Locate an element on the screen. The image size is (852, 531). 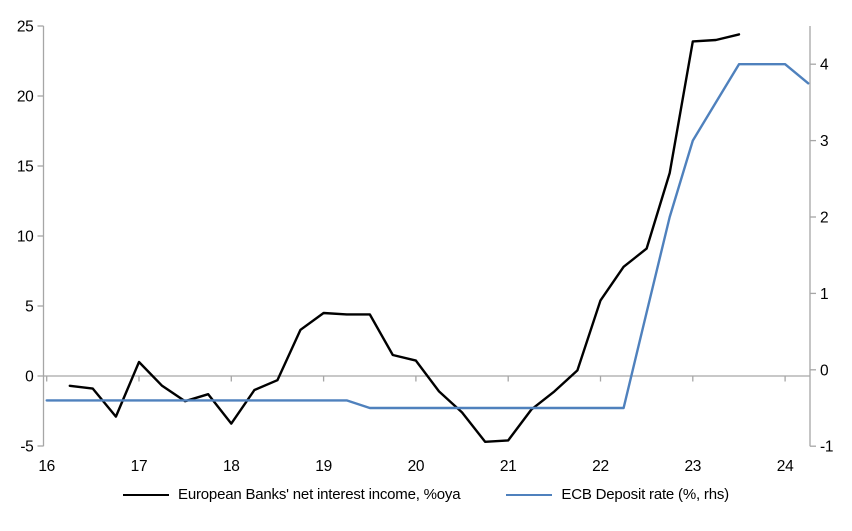
x-axis-tick-label: 17 is located at coordinates (139, 466).